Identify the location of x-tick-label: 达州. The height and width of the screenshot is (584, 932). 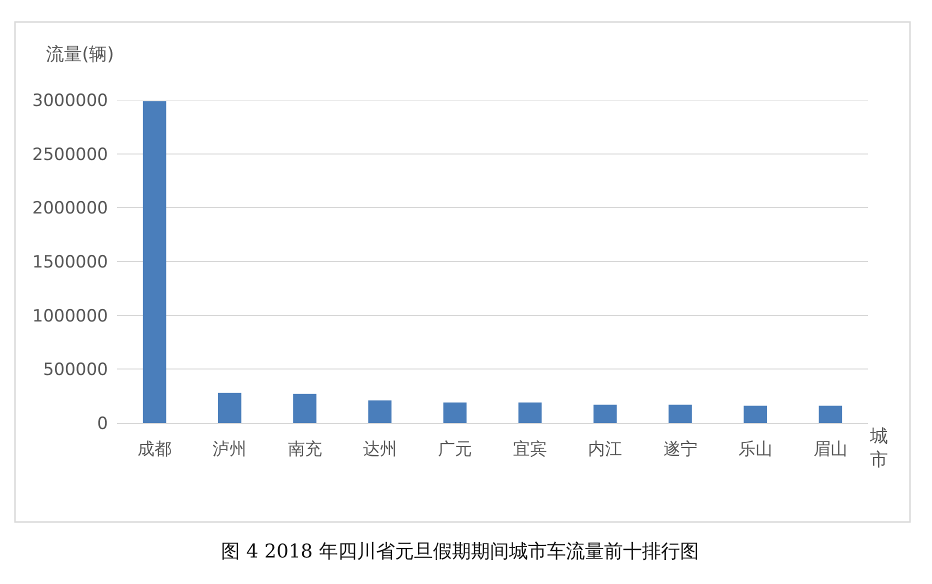
(379, 449).